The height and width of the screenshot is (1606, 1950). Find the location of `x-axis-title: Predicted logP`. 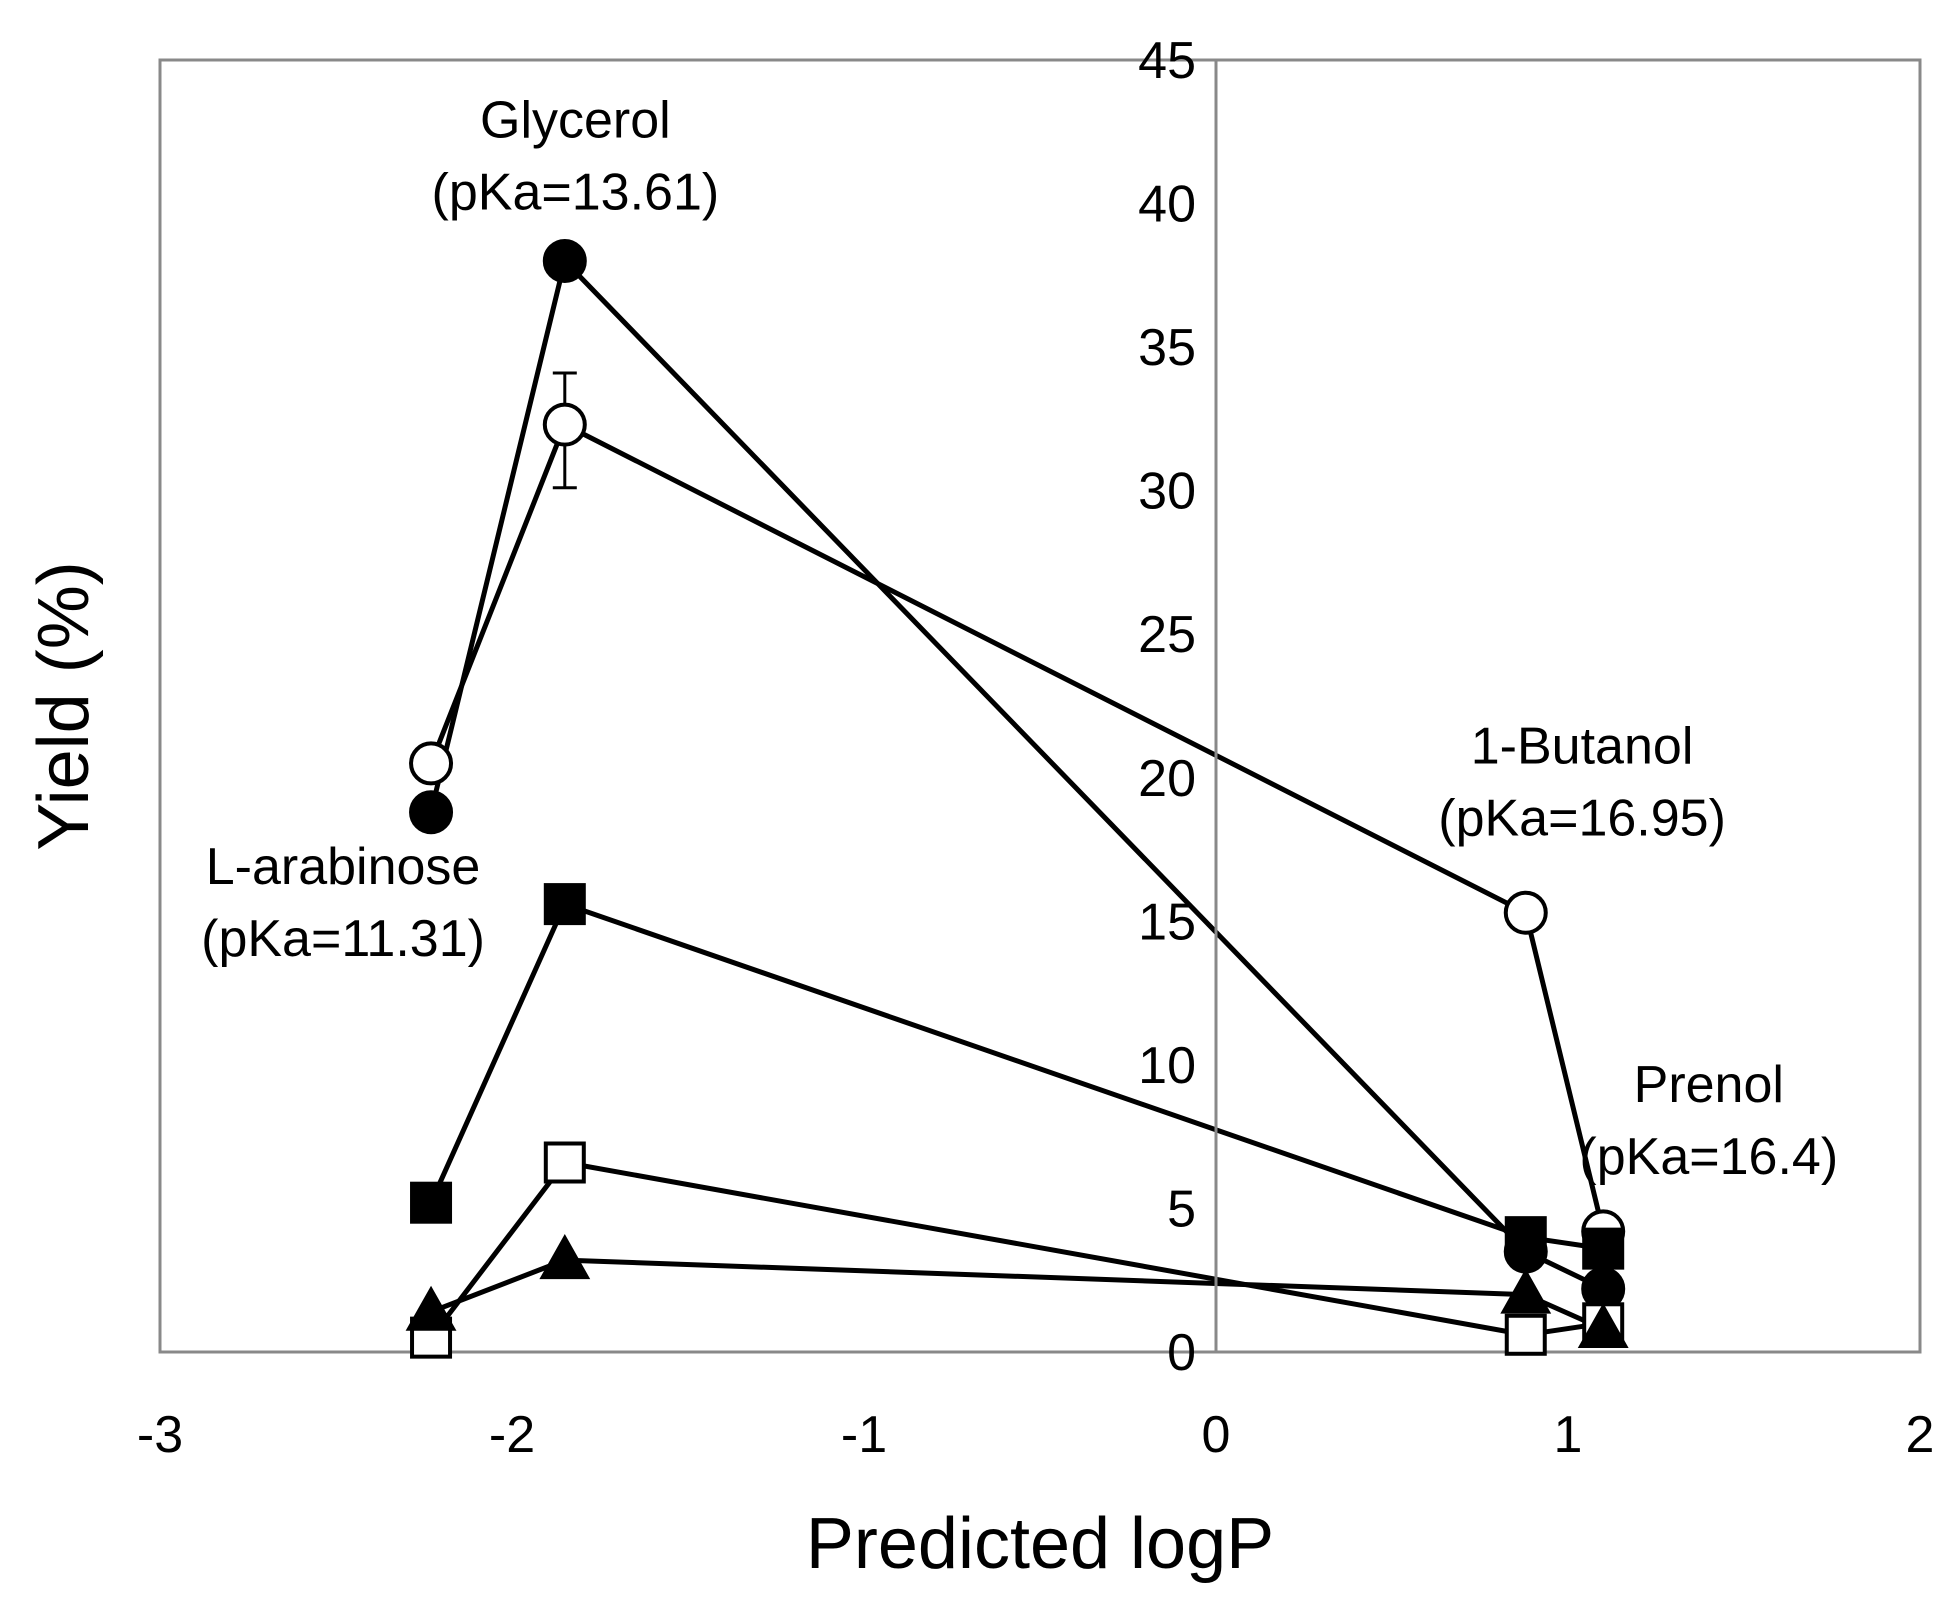

x-axis-title: Predicted logP is located at coordinates (1040, 1544).